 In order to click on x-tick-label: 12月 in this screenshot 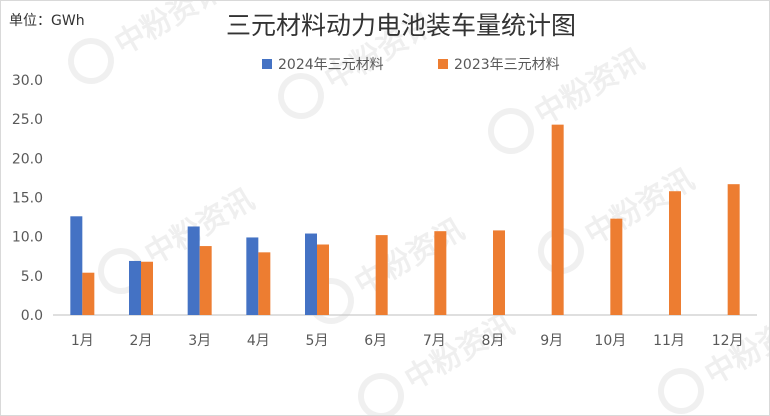, I will do `click(728, 341)`.